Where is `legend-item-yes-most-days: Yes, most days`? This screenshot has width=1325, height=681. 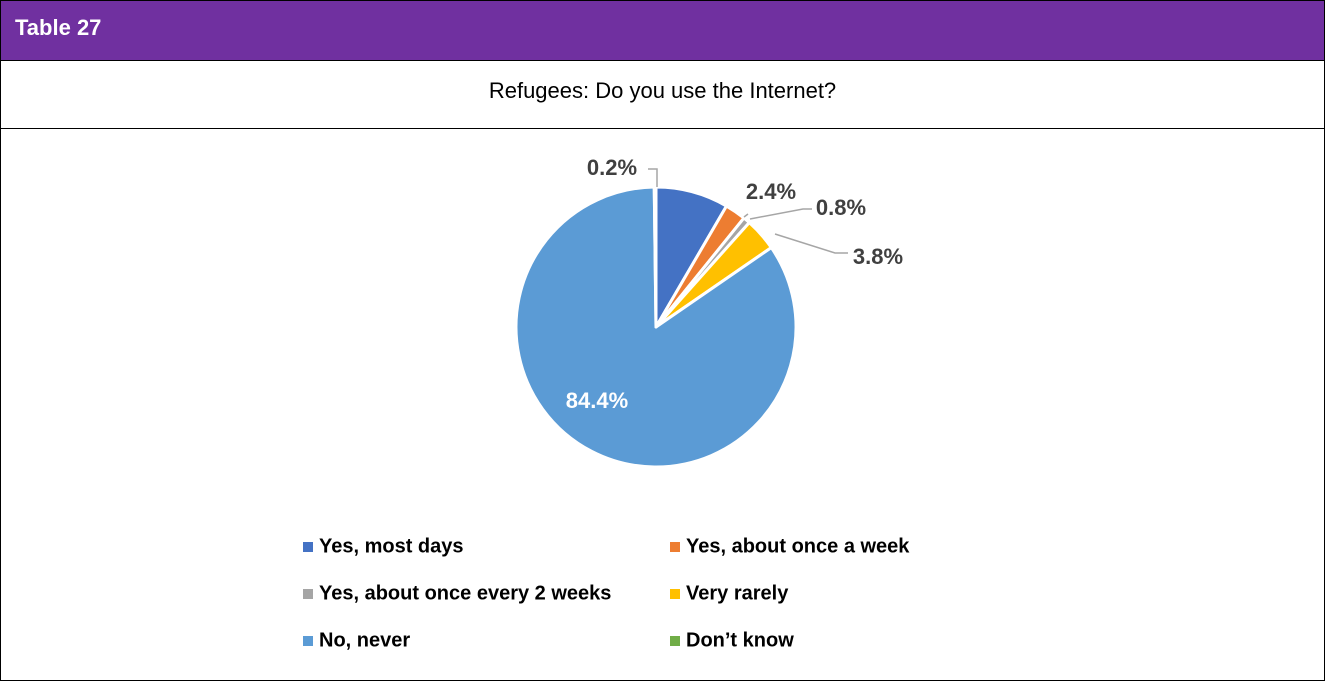 legend-item-yes-most-days: Yes, most days is located at coordinates (383, 546).